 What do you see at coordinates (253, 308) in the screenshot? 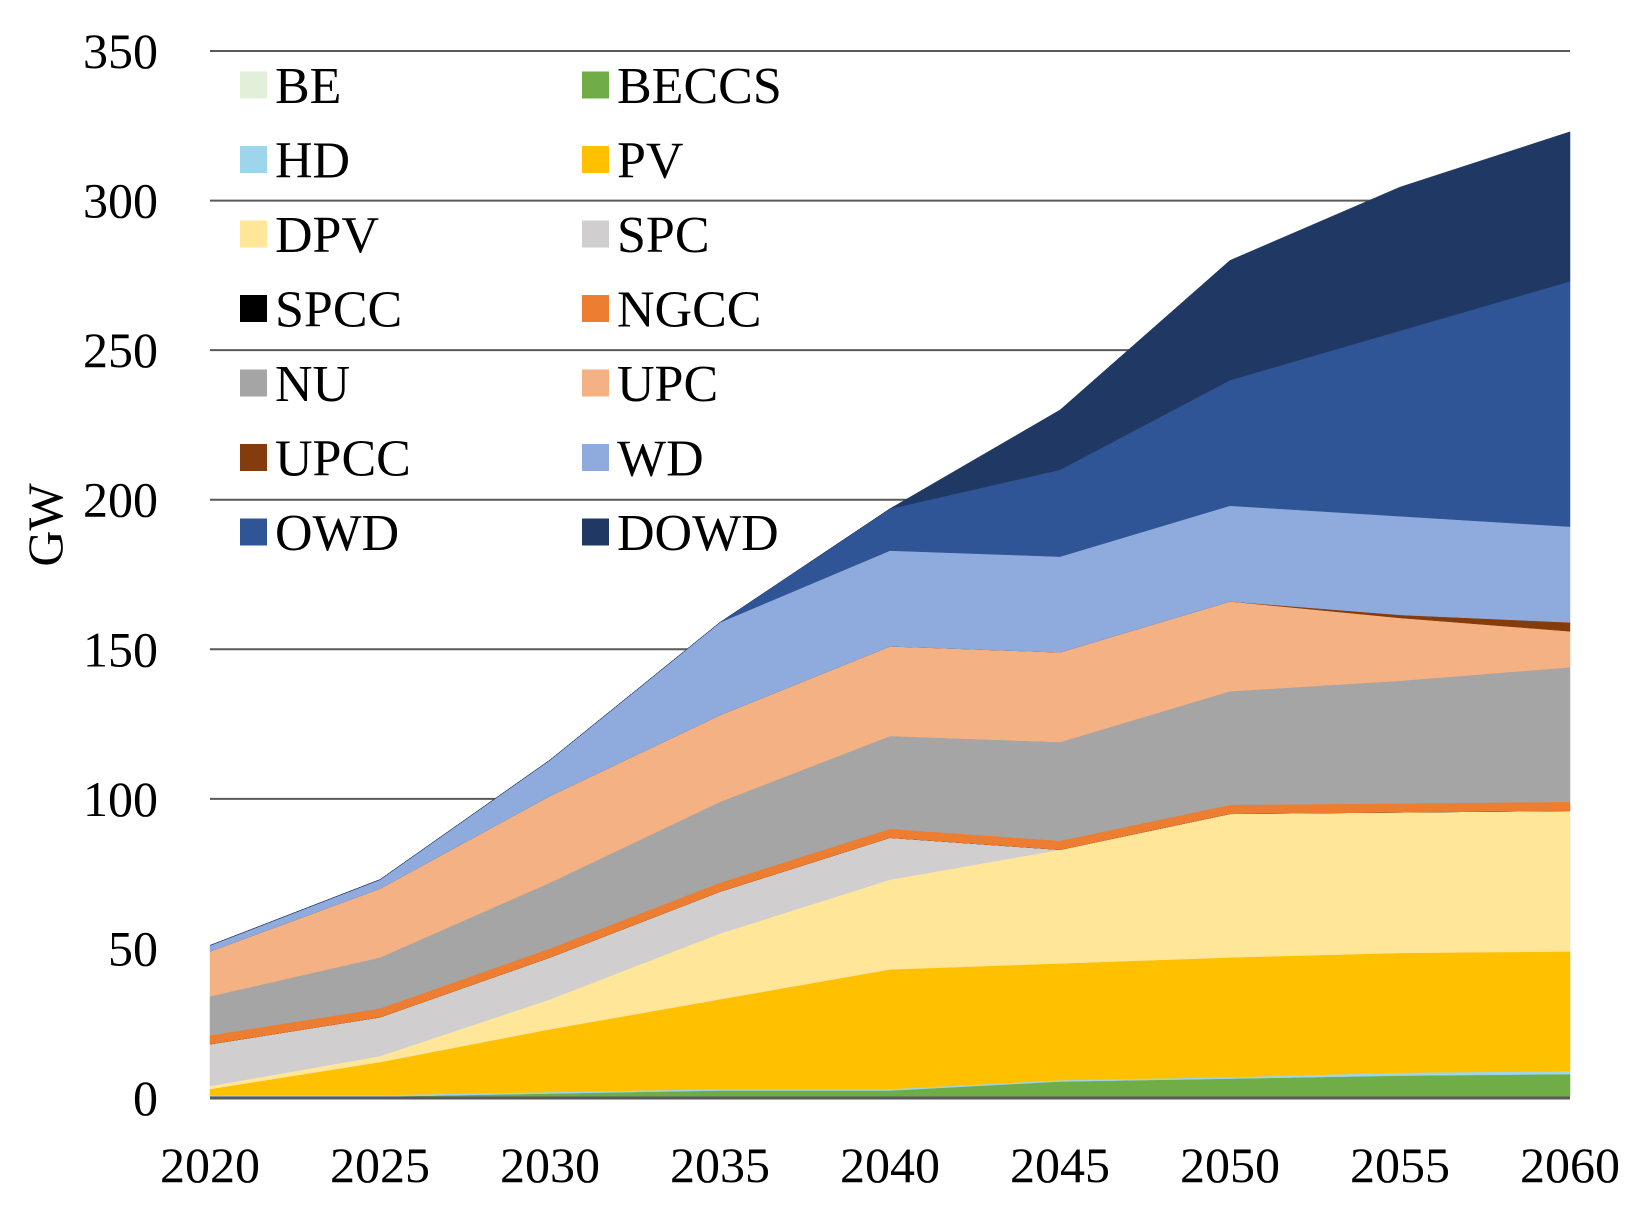
I see `legend-swatch-spcc` at bounding box center [253, 308].